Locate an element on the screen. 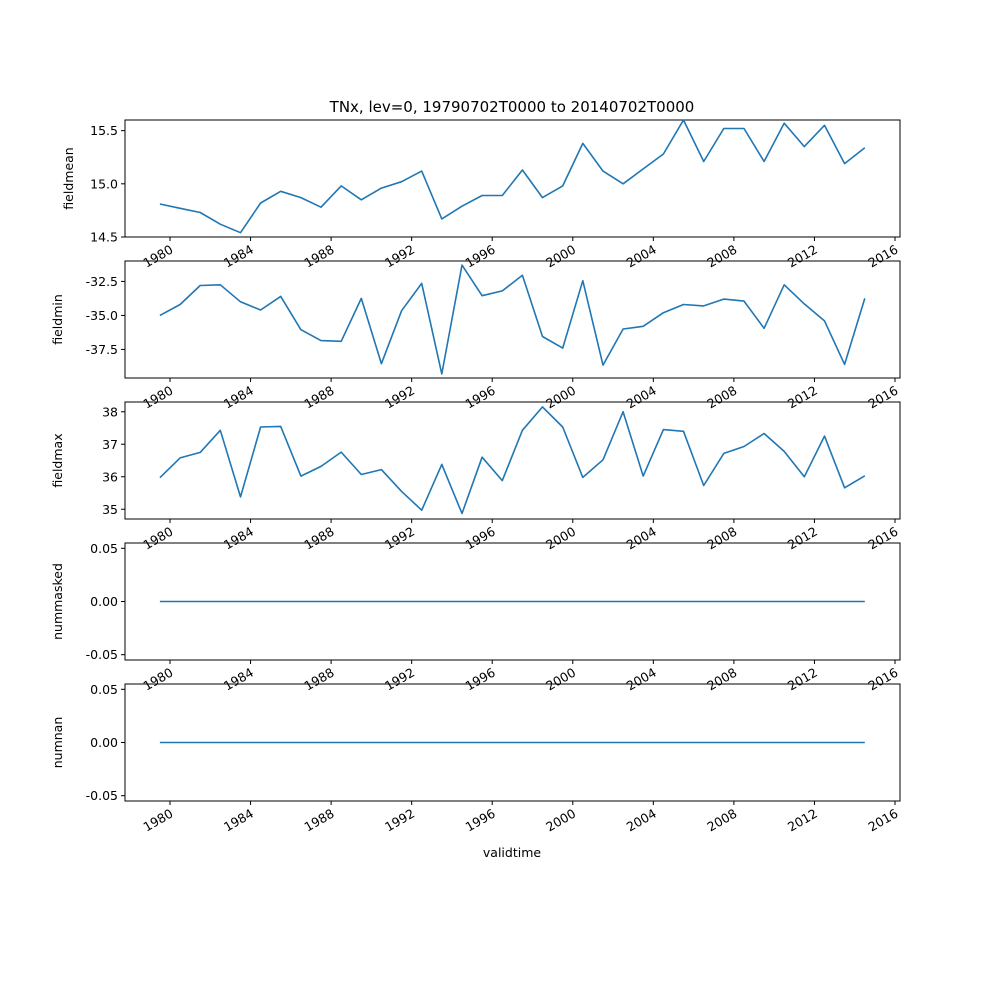 This screenshot has height=1000, width=1000. series-line-fieldmin is located at coordinates (512, 319).